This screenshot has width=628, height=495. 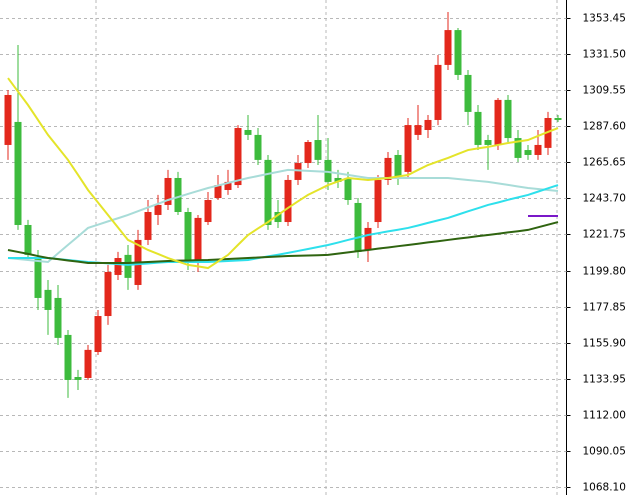 I want to click on y-tick-label: 1243.70, so click(x=604, y=199).